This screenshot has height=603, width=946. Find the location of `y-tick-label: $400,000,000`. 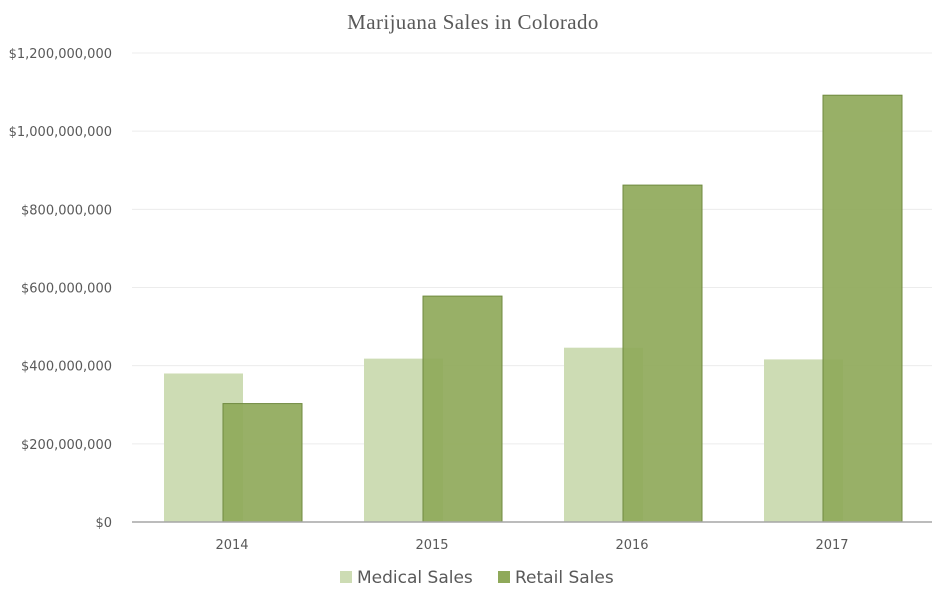

y-tick-label: $400,000,000 is located at coordinates (66, 367).